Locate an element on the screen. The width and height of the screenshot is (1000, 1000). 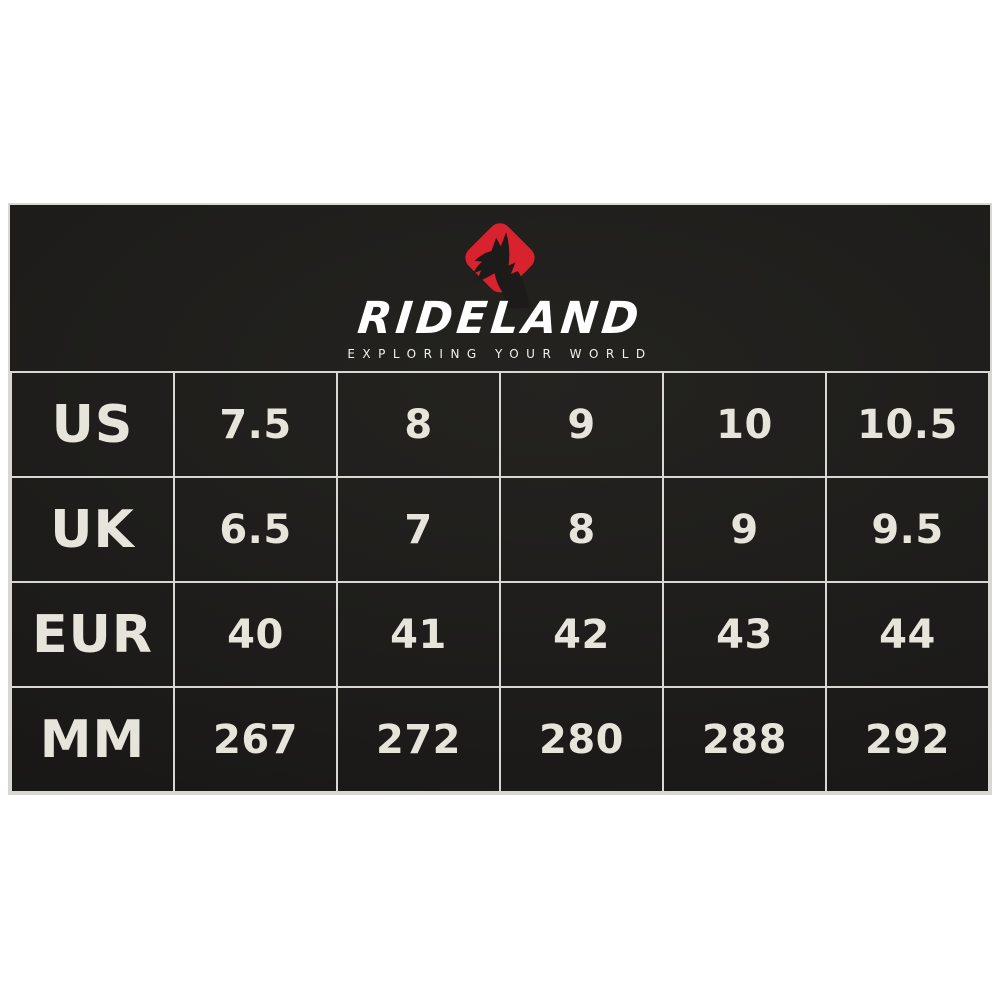
size-row-uk: UK 6.5 7 8 9 9.5 is located at coordinates (500, 529).